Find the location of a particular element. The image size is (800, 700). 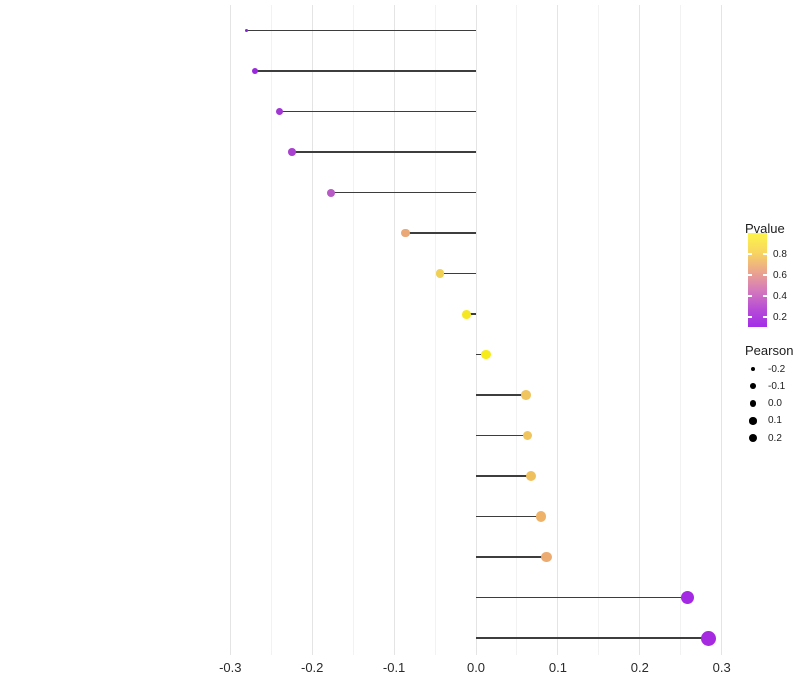

x-tick-label: 0.3 is located at coordinates (721, 667).